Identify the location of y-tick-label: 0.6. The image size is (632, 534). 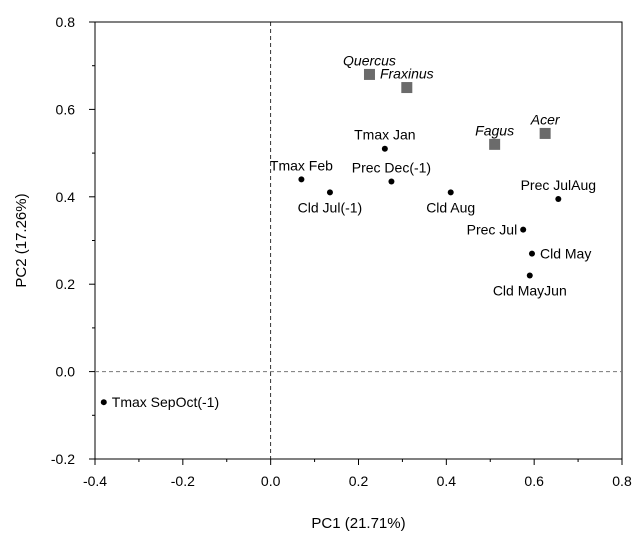
(66, 109).